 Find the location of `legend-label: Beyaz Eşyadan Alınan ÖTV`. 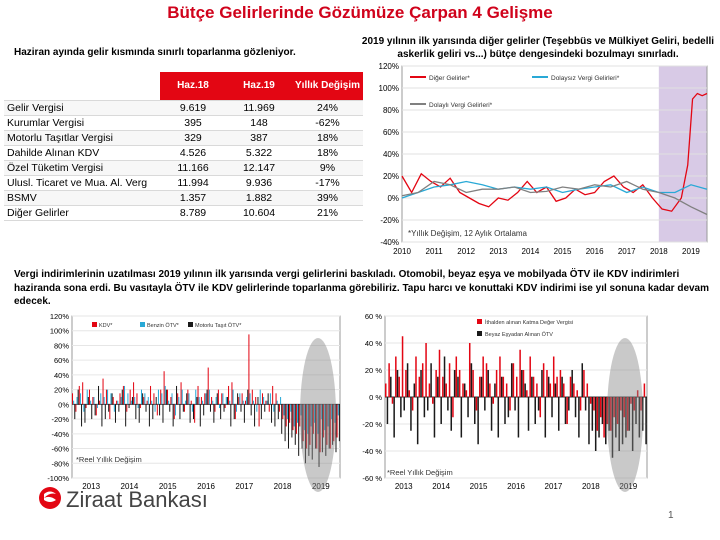

legend-label: Beyaz Eşyadan Alınan ÖTV is located at coordinates (519, 334).